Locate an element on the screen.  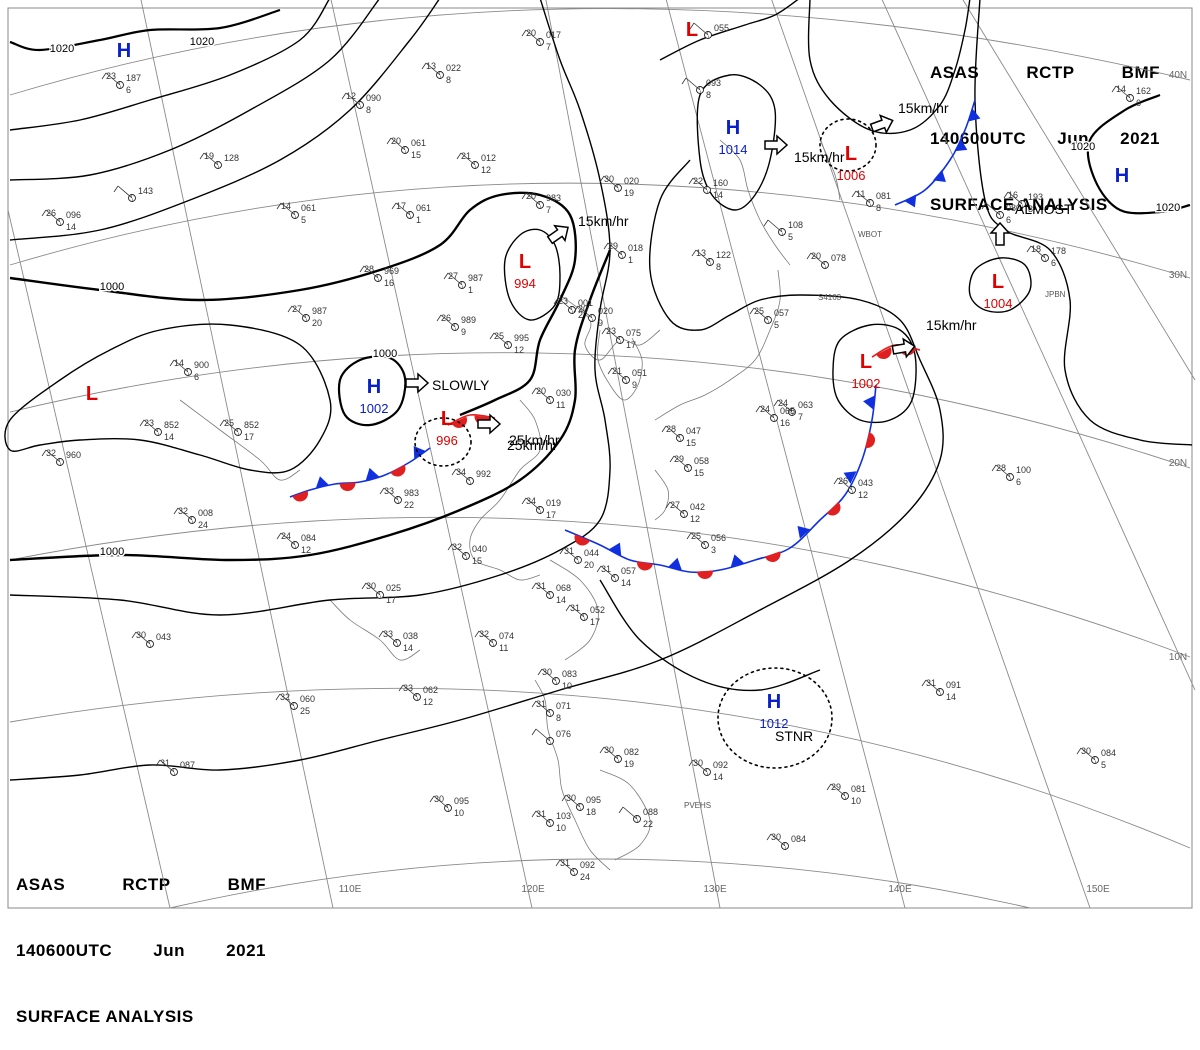
footer-title: SURFACE ANALYSIS is located at coordinates (105, 1016).